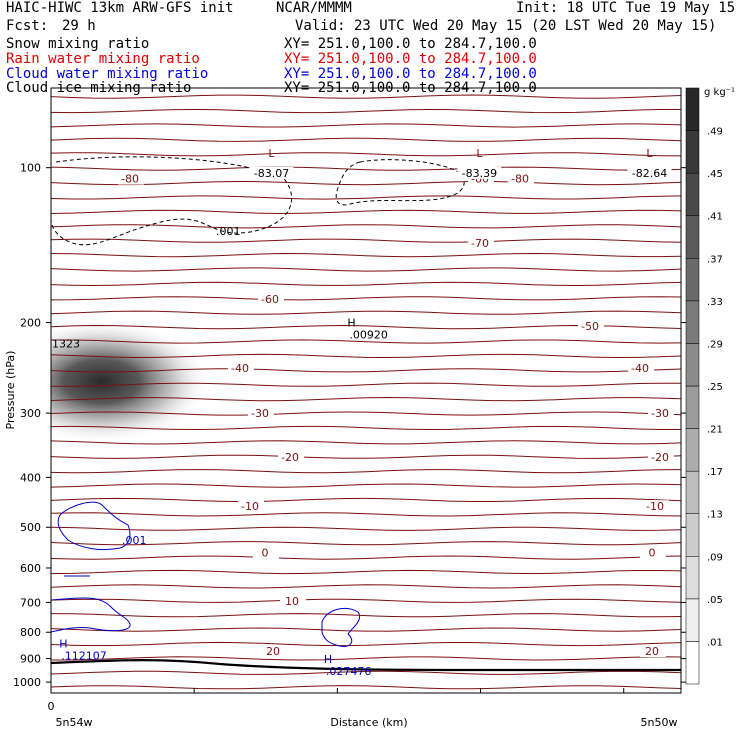  What do you see at coordinates (30, 602) in the screenshot?
I see `y-tick-label: 700` at bounding box center [30, 602].